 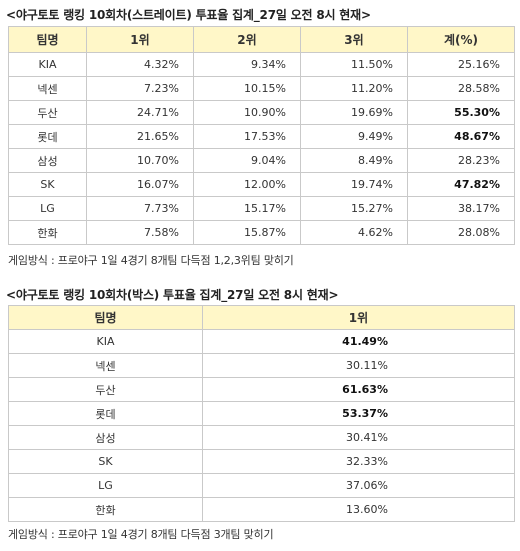 What do you see at coordinates (151, 260) in the screenshot?
I see `straight-game-note: 게임방식 : 프로야구 1일 4경기 8개팀 다득점 1,2,3위팀 맞히기` at bounding box center [151, 260].